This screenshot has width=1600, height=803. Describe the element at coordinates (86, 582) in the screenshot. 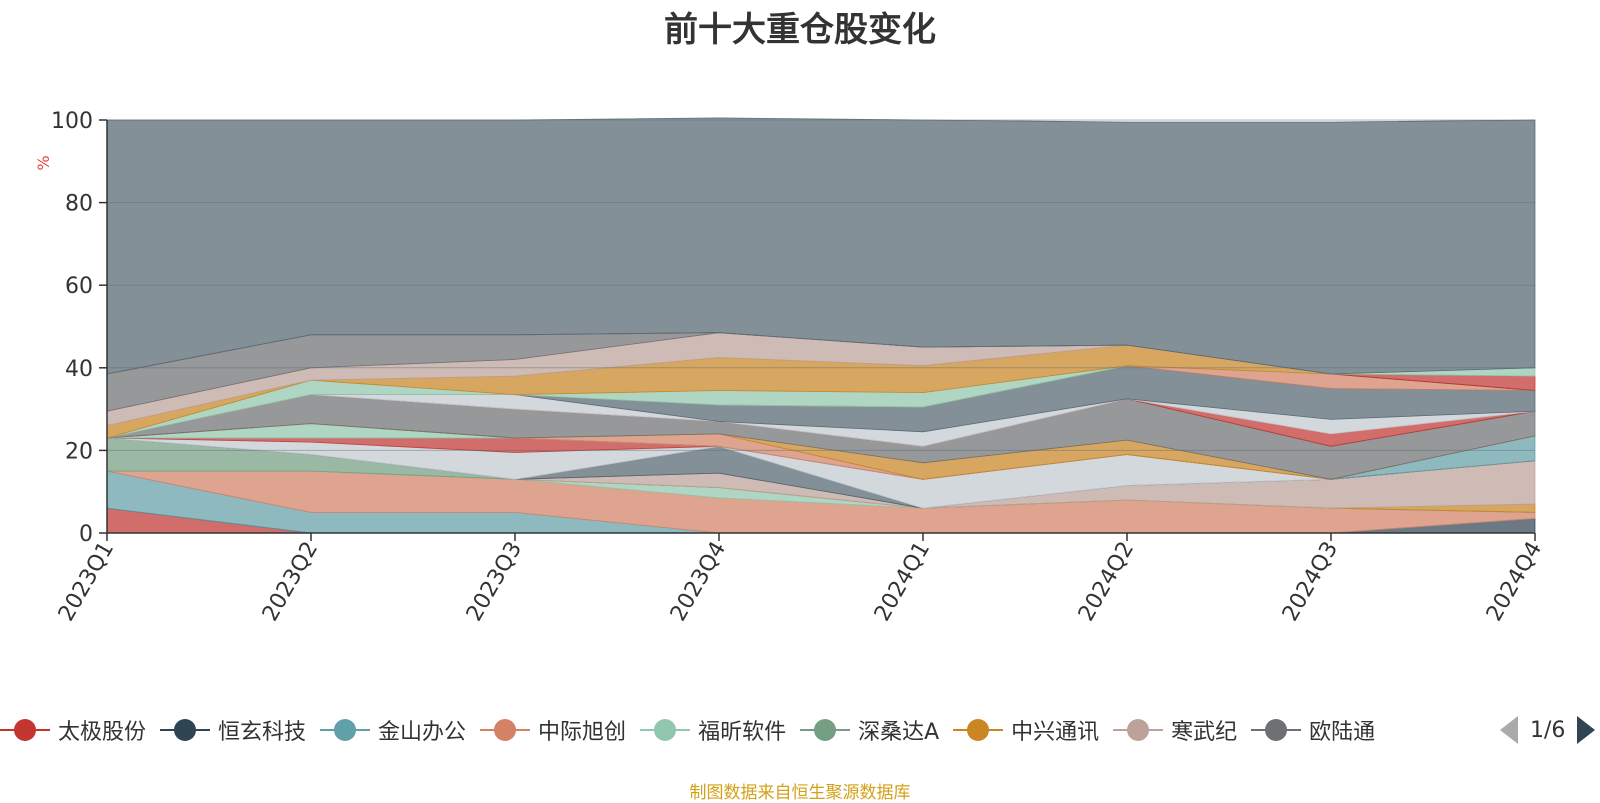

I see `x-tick-label: 2023Q1` at that location.